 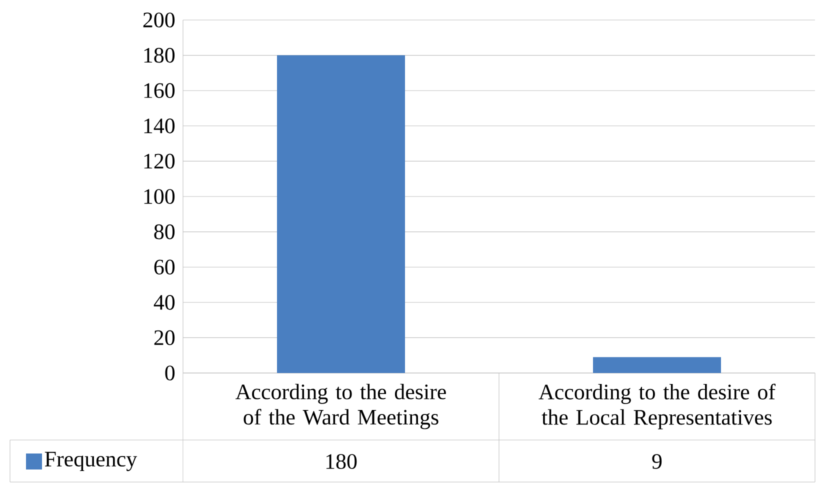 I want to click on y-tick-label: 140, so click(x=159, y=126).